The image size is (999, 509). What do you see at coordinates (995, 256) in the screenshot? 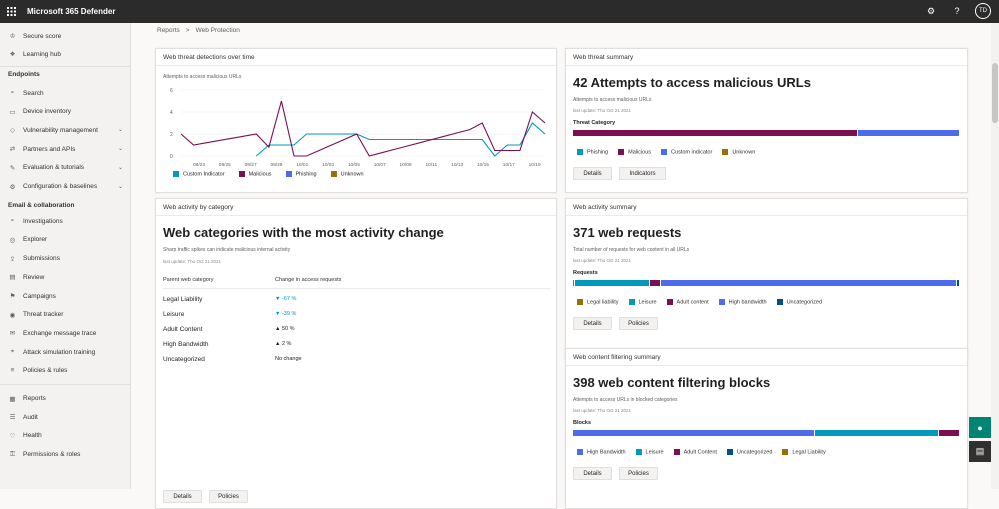
I see `page-scrollbar` at bounding box center [995, 256].